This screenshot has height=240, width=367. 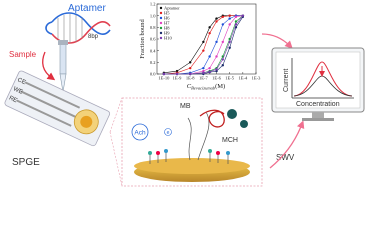 What do you see at coordinates (220, 86) in the screenshot?
I see `x-label-unit: (M)` at bounding box center [220, 86].